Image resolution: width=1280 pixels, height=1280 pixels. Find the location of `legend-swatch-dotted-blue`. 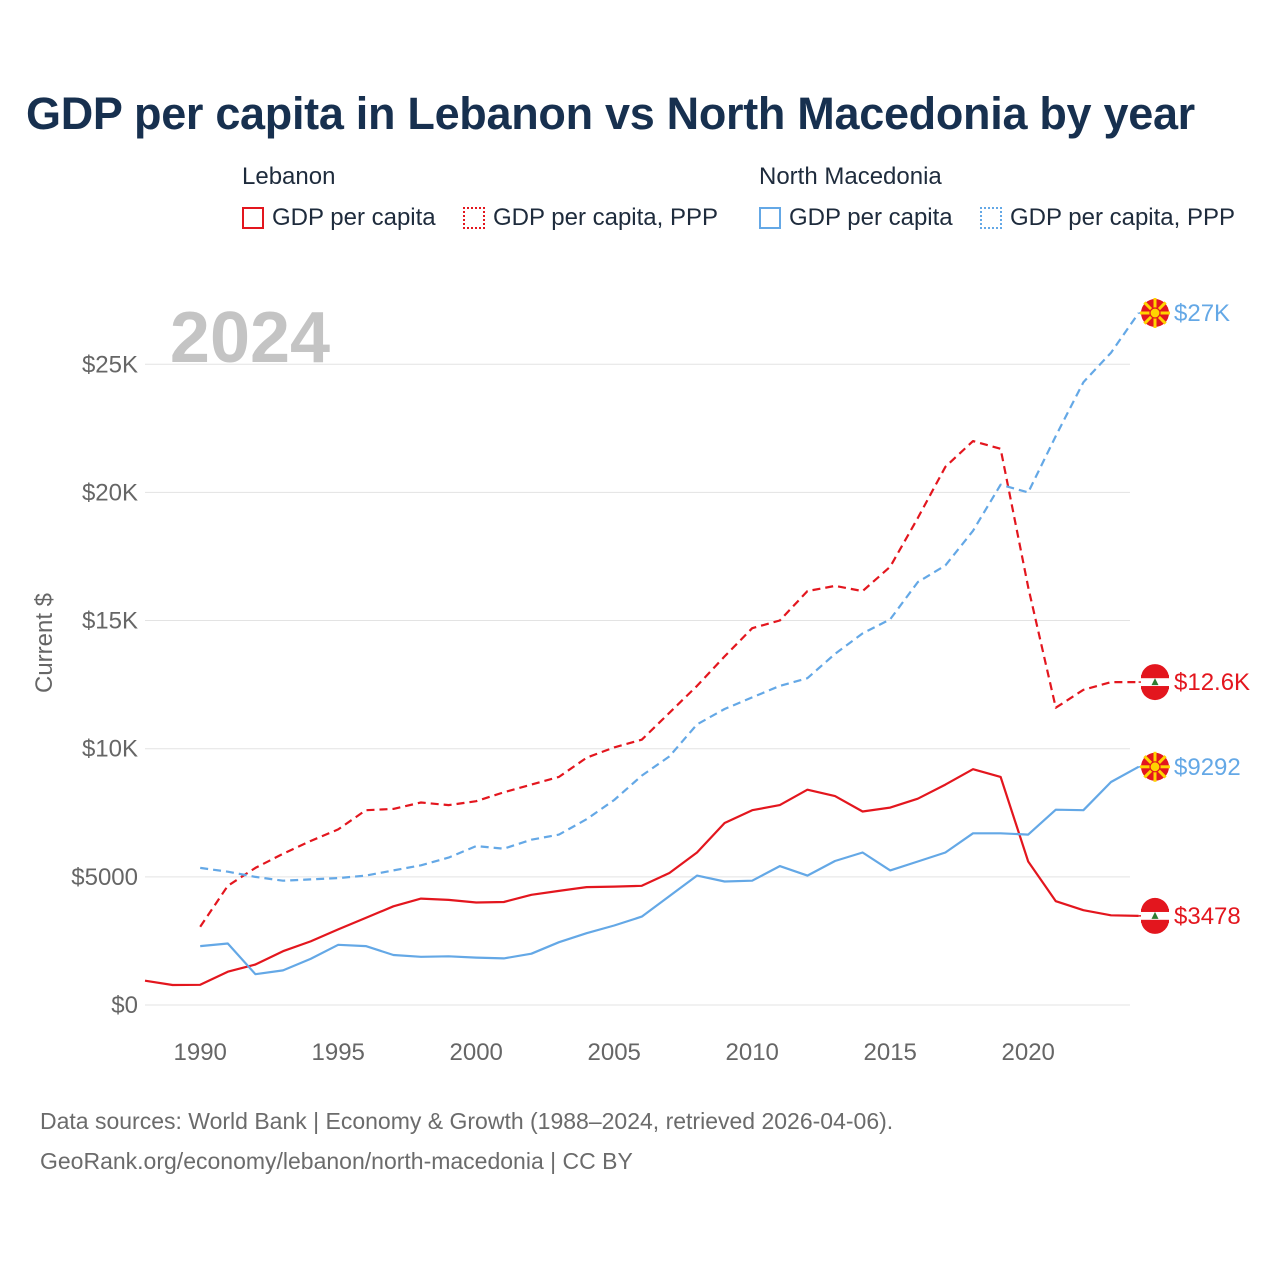

legend-swatch-dotted-blue is located at coordinates (991, 218).